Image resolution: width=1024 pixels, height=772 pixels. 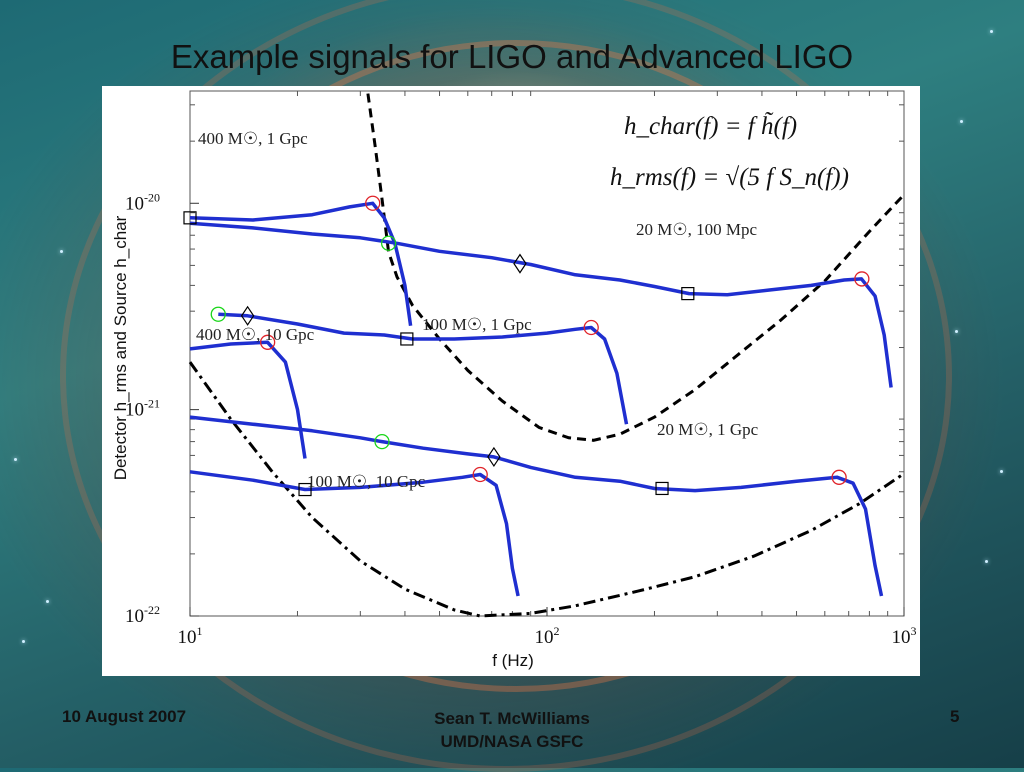 I want to click on equation-hchar: h_char(f) = f h̃(f), so click(x=710, y=126).